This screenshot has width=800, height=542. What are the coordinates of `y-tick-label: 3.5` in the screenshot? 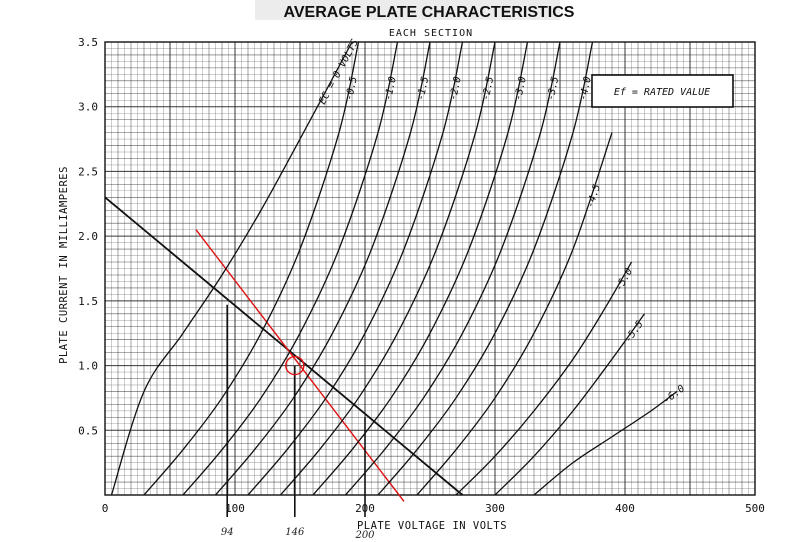 It's located at (88, 42).